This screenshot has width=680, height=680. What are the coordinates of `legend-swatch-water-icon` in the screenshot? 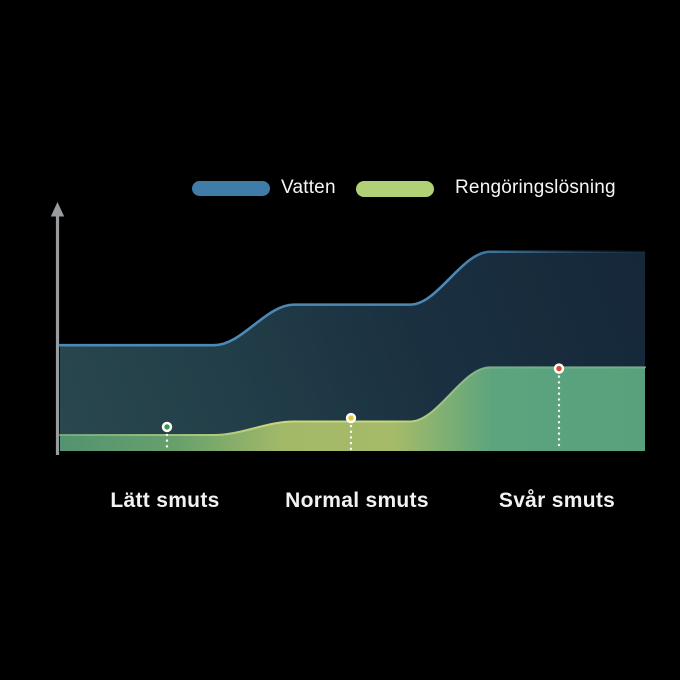 It's located at (231, 188).